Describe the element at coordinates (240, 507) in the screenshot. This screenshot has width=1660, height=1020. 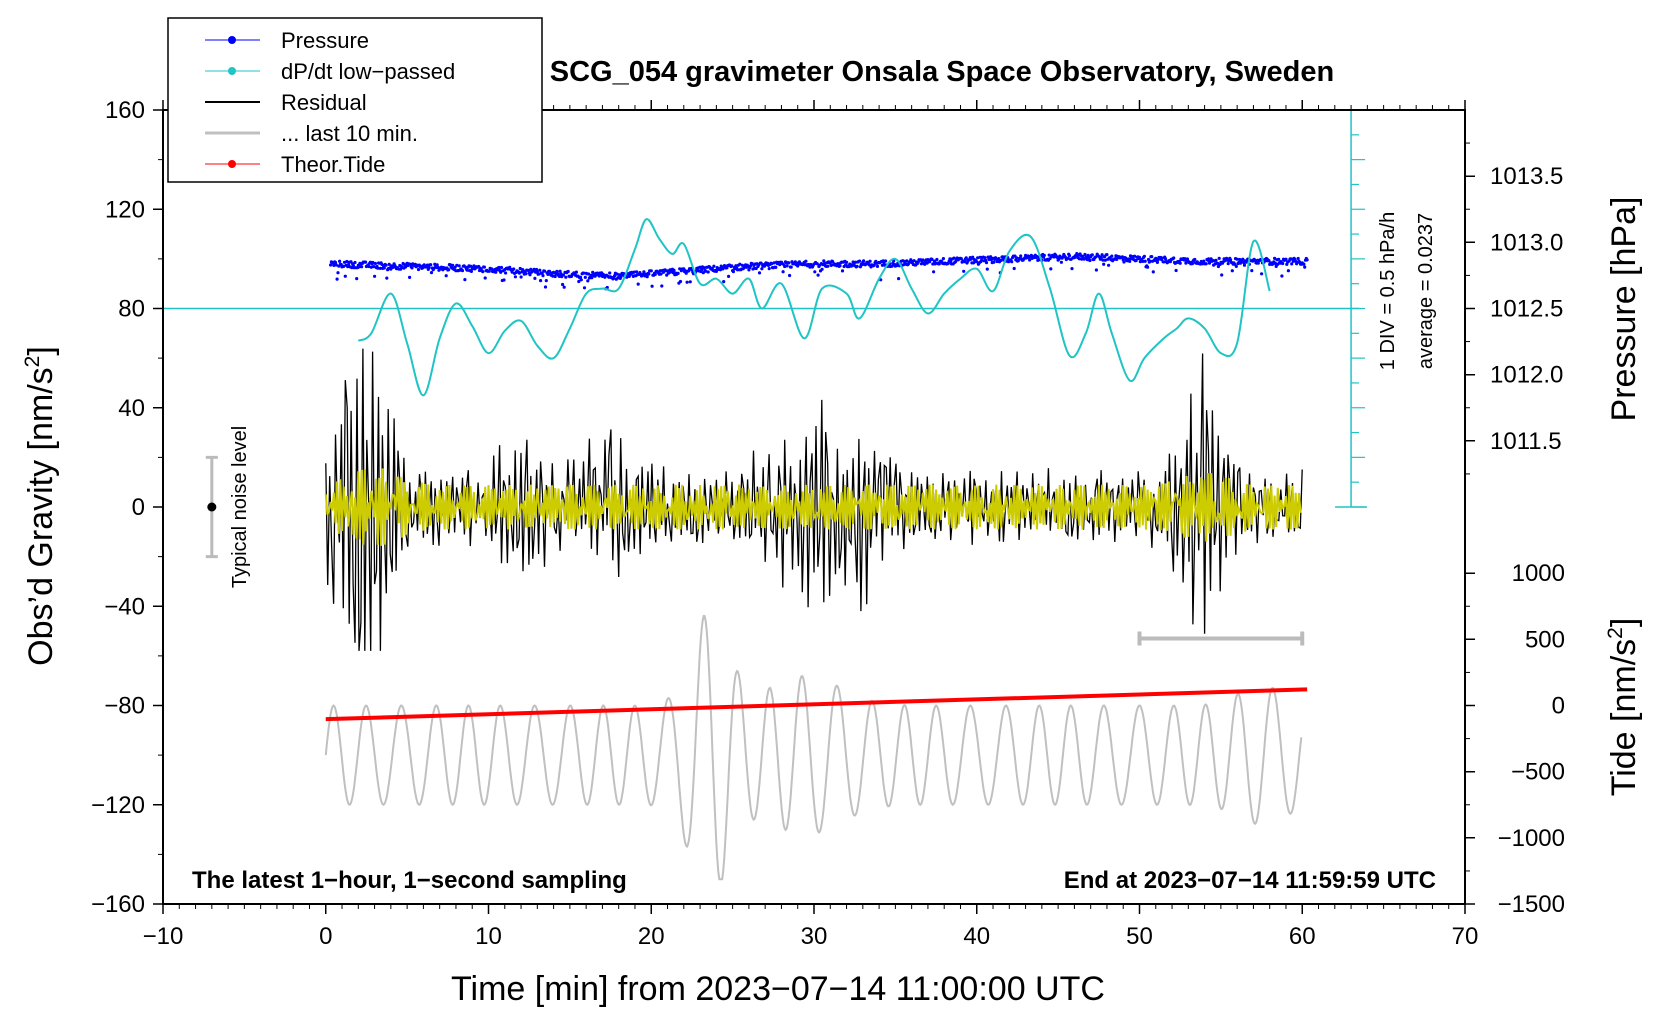
I see `noise-level-label: Typical noise level` at that location.